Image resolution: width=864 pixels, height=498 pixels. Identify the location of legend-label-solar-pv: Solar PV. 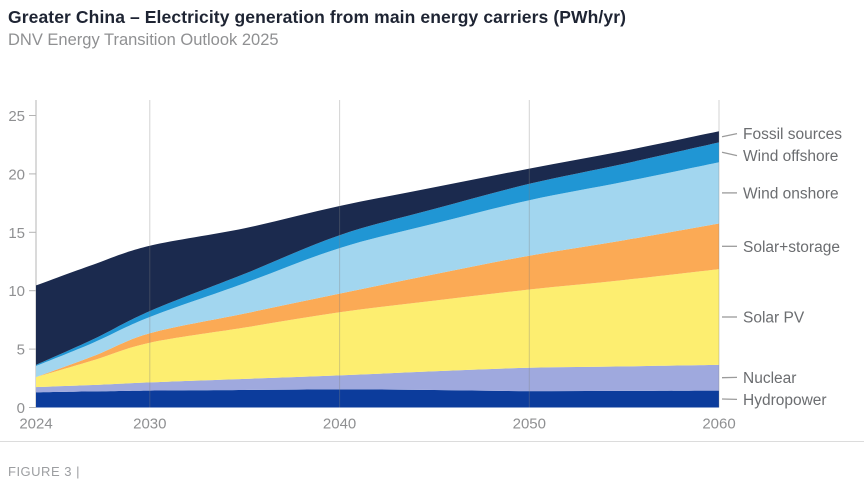
(774, 318).